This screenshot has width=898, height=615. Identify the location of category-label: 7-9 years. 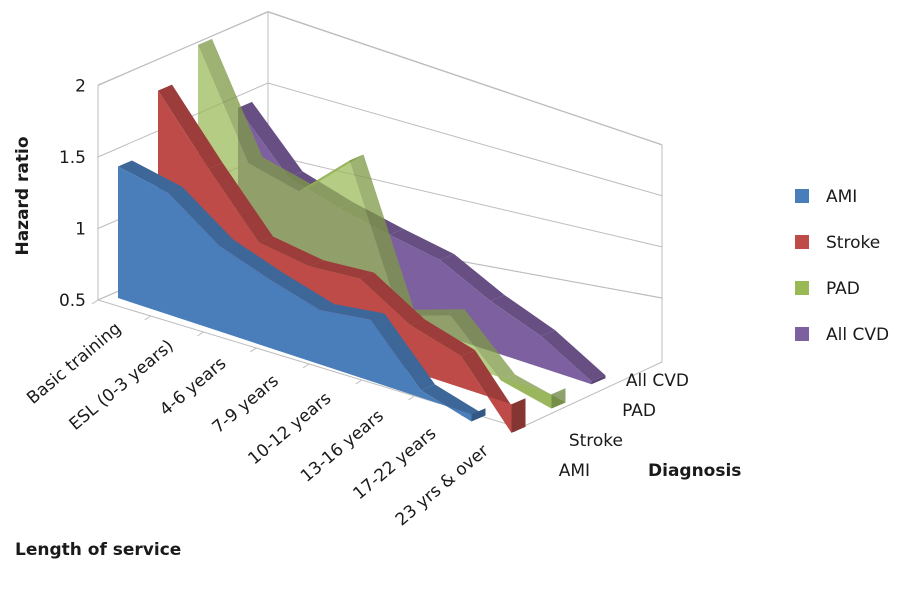
(246, 404).